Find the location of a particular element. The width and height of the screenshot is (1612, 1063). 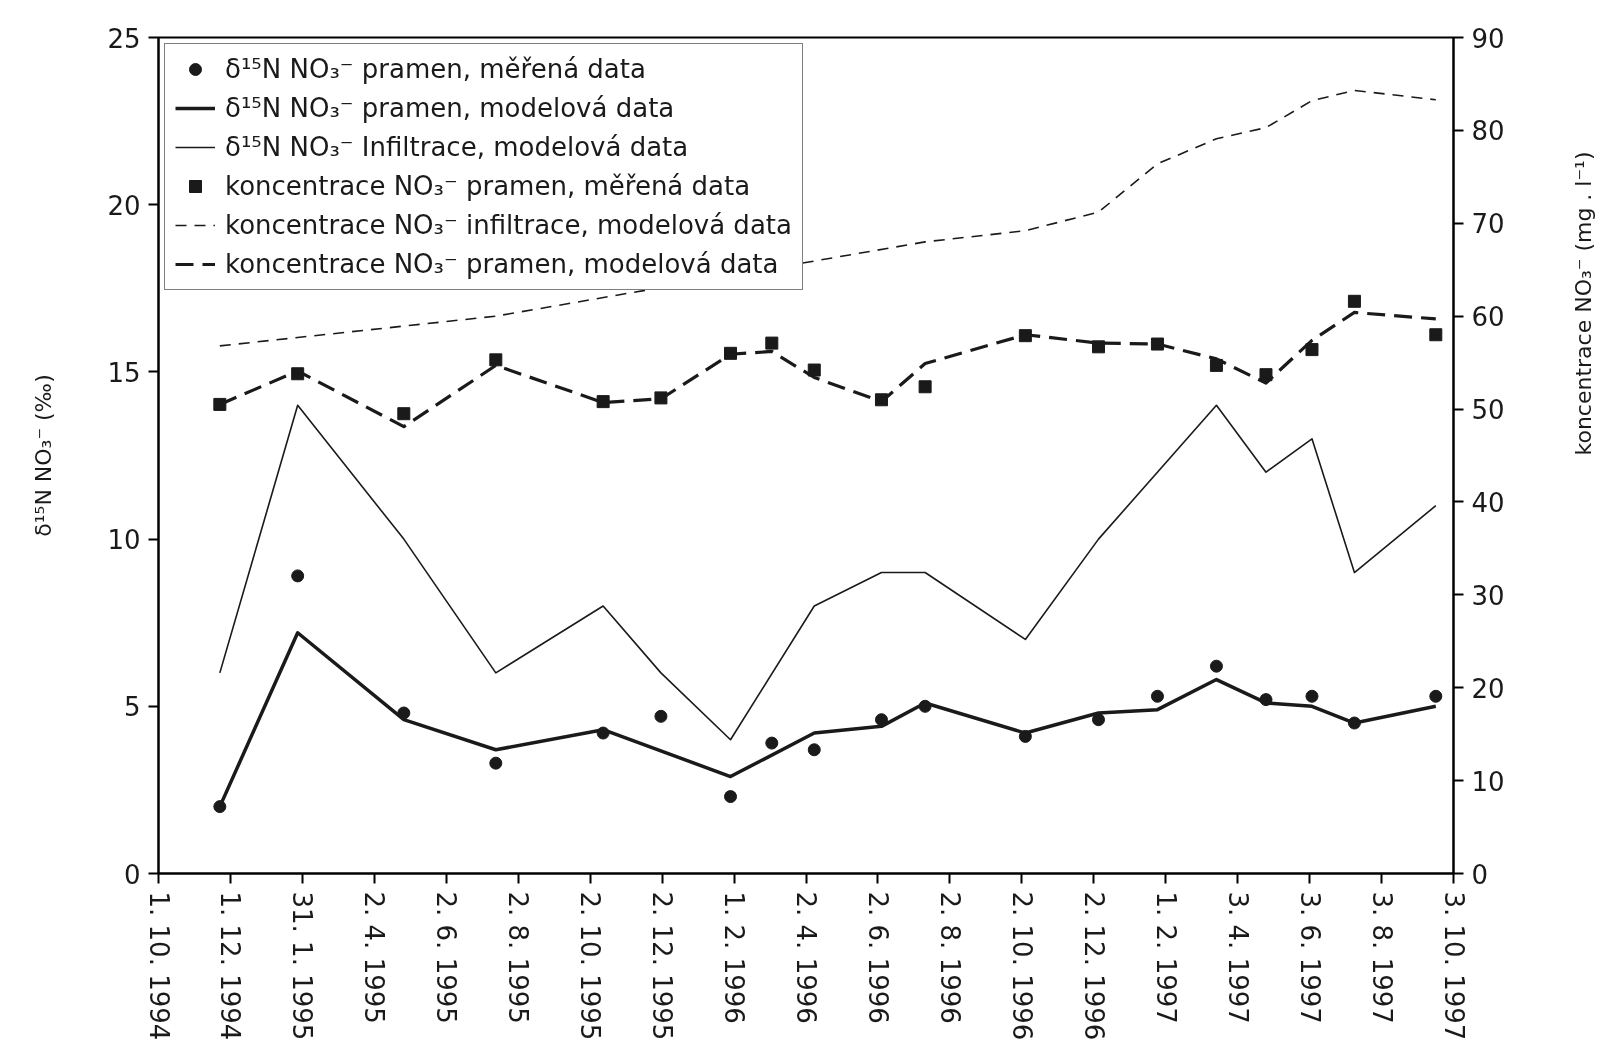

y2-tick-label: 50 is located at coordinates (1488, 410).